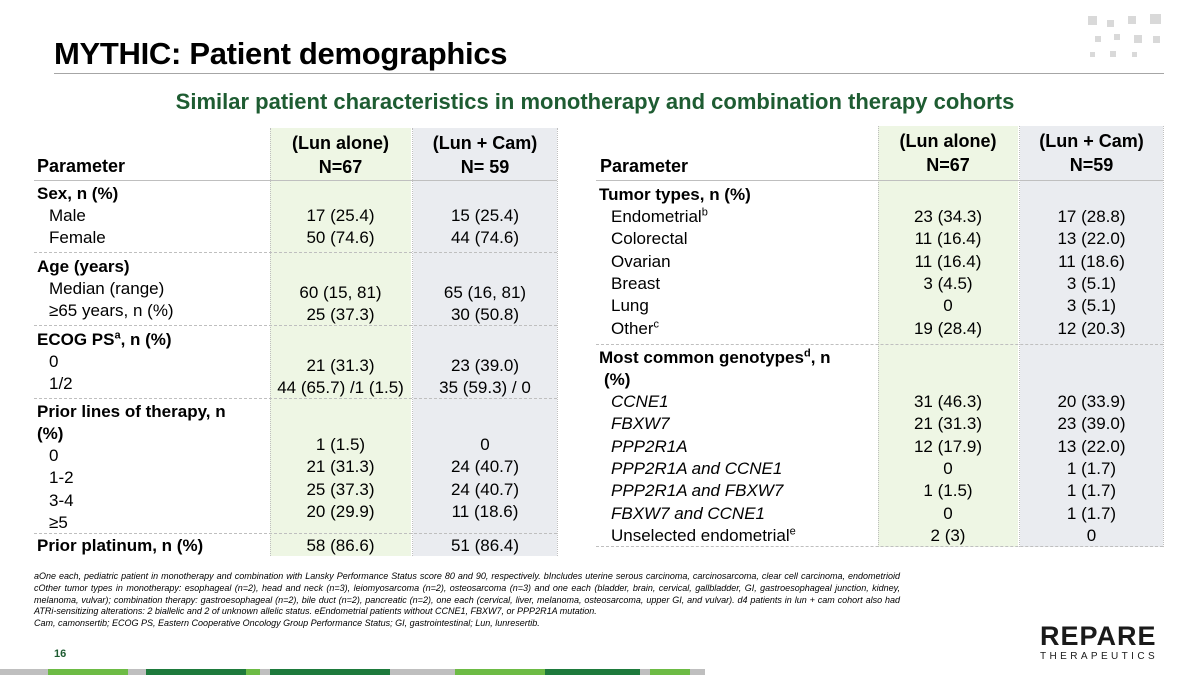 The image size is (1200, 675). I want to click on tumor-row-name: Breast, so click(636, 283).